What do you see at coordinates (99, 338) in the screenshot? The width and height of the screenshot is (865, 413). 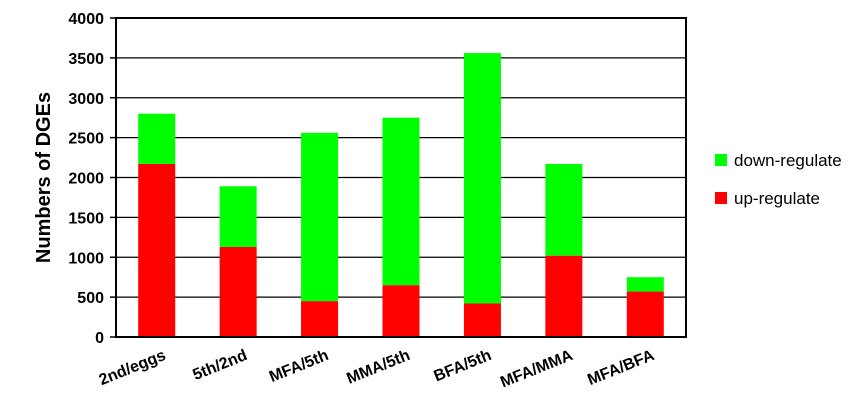 I see `y-tick-label: 0` at bounding box center [99, 338].